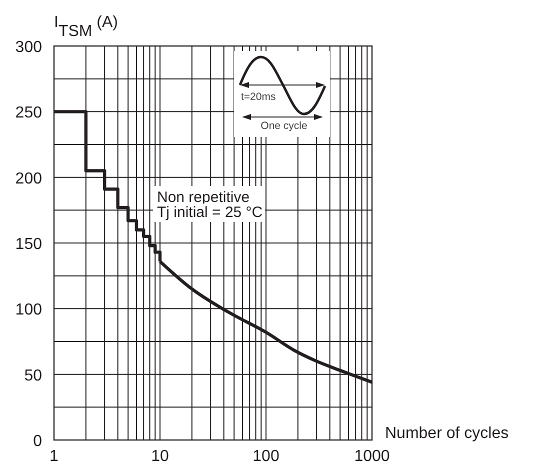 This screenshot has height=466, width=549. I want to click on y-tick-label: 50, so click(33, 375).